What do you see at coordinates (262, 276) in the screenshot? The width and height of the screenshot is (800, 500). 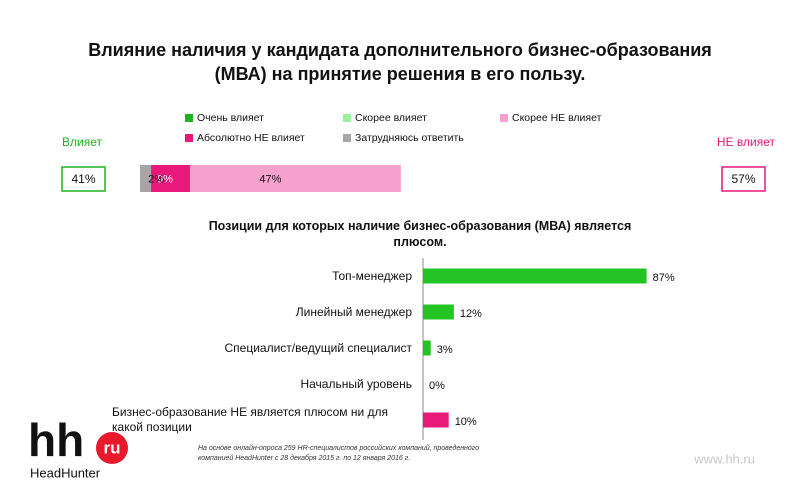 I see `category-label-wrap: Топ-менеджер` at bounding box center [262, 276].